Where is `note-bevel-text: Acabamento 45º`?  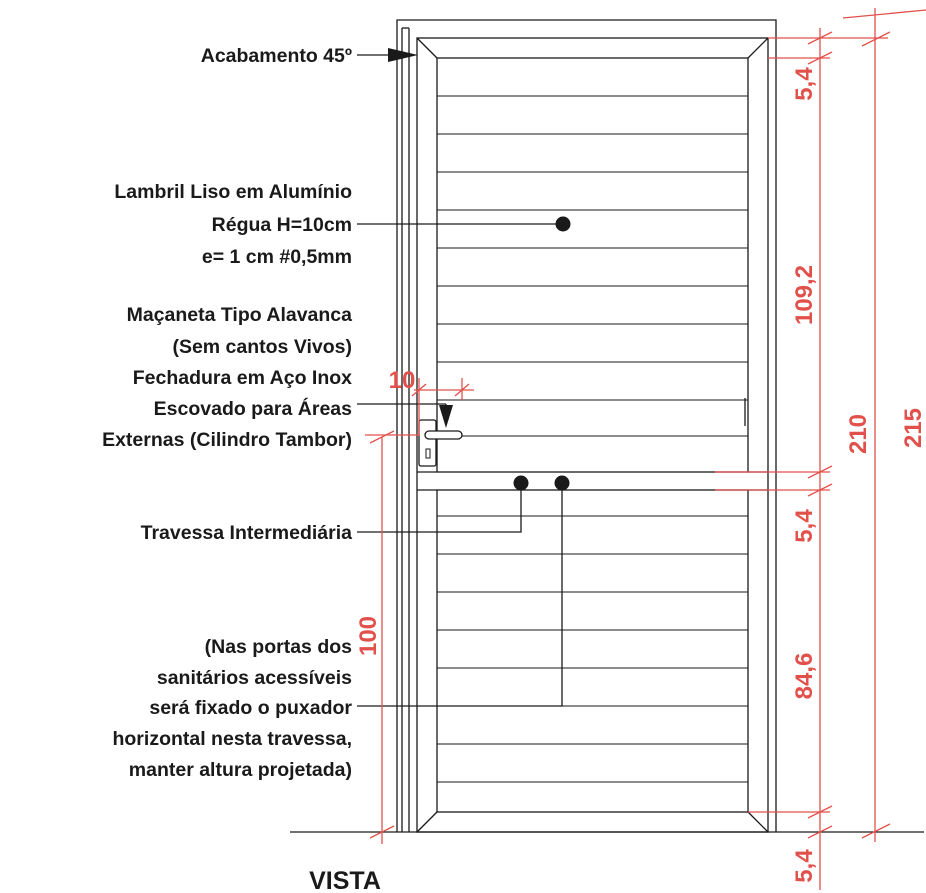
note-bevel-text: Acabamento 45º is located at coordinates (276, 56).